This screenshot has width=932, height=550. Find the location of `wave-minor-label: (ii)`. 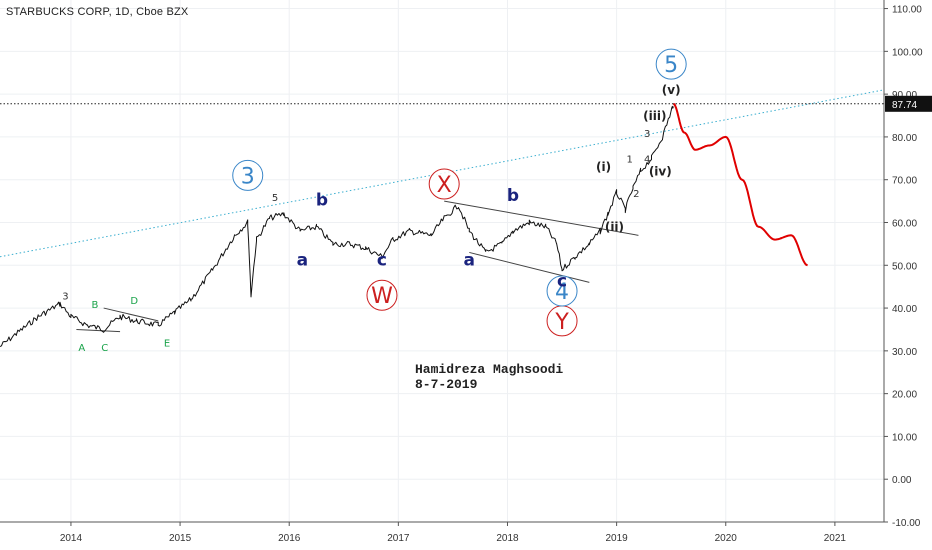

wave-minor-label: (ii) is located at coordinates (614, 227).